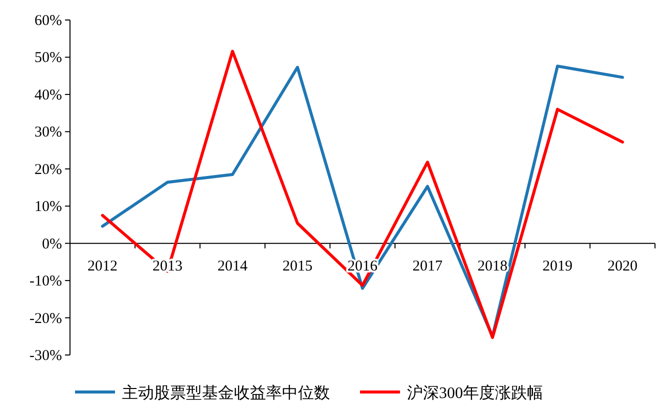  Describe the element at coordinates (297, 266) in the screenshot. I see `x-tick-label: 2015` at that location.